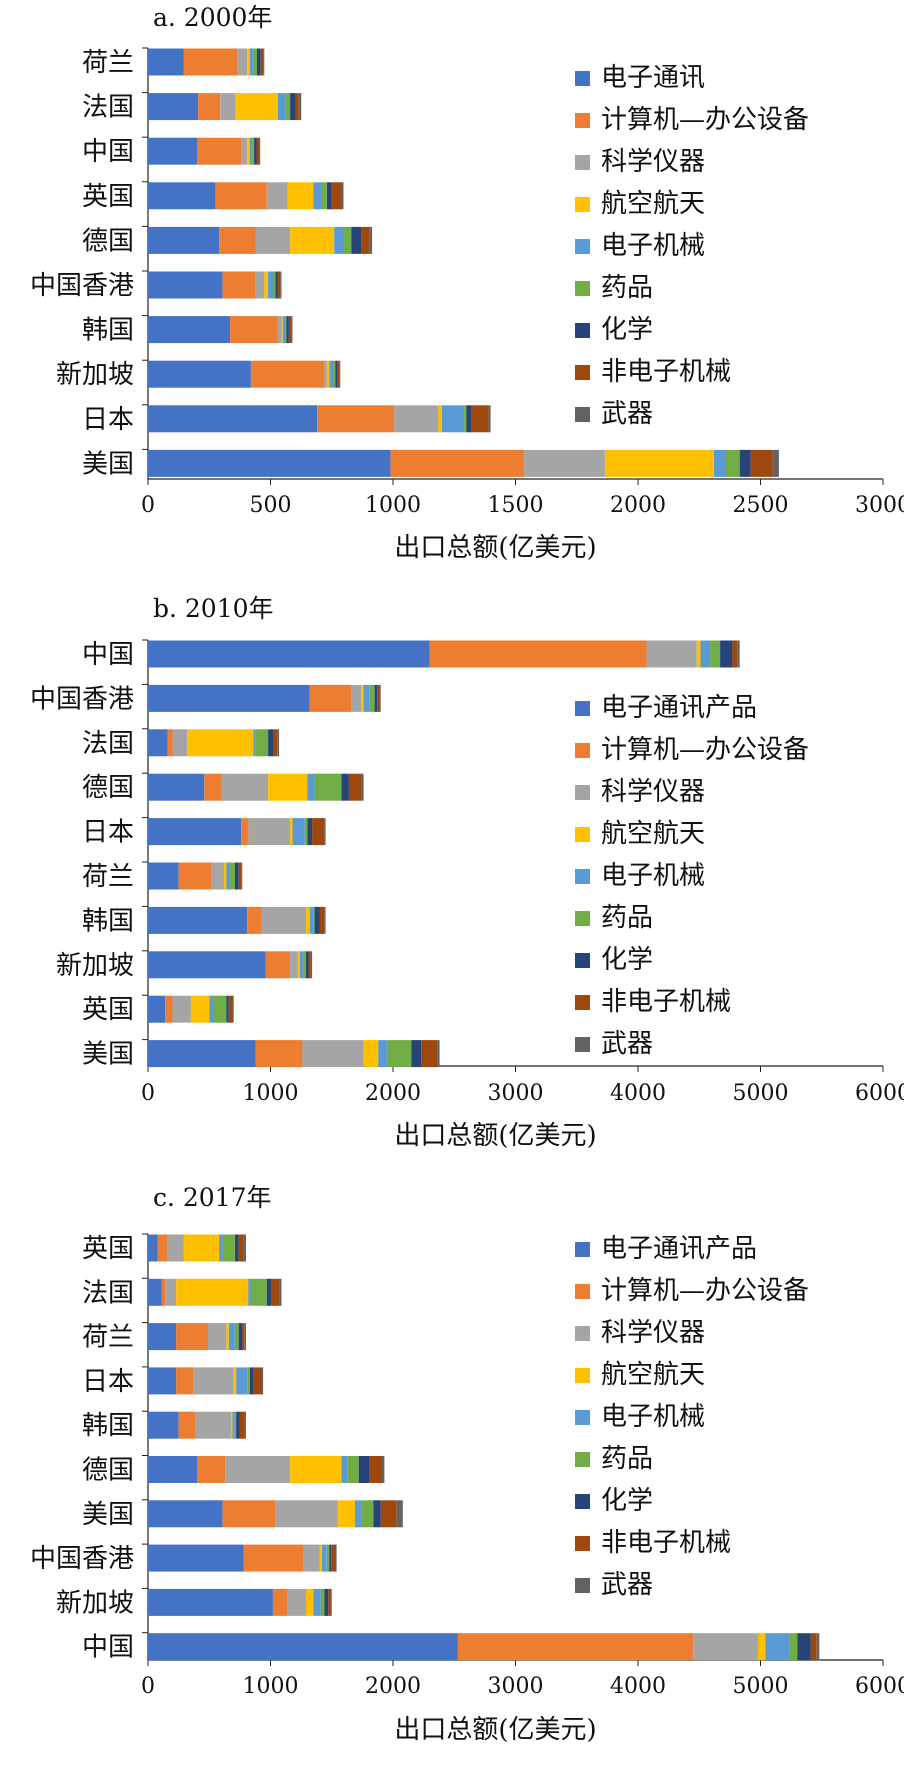 The image size is (904, 1775). Describe the element at coordinates (495, 1730) in the screenshot. I see `x-axis-label: 出口总额(亿美元)` at that location.